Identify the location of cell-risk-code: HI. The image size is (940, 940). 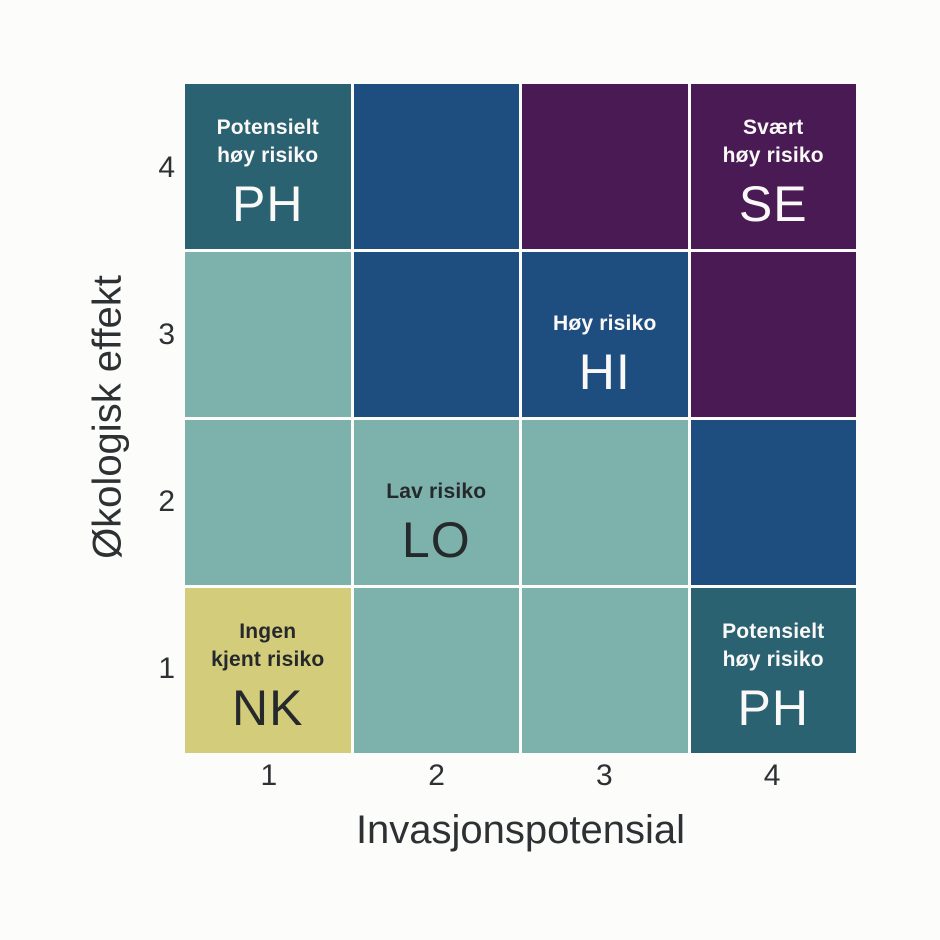
(604, 372).